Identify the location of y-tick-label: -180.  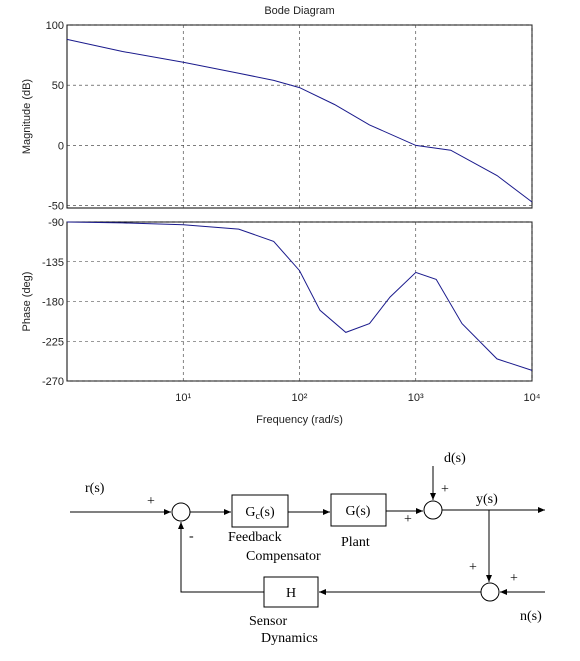
(53, 303).